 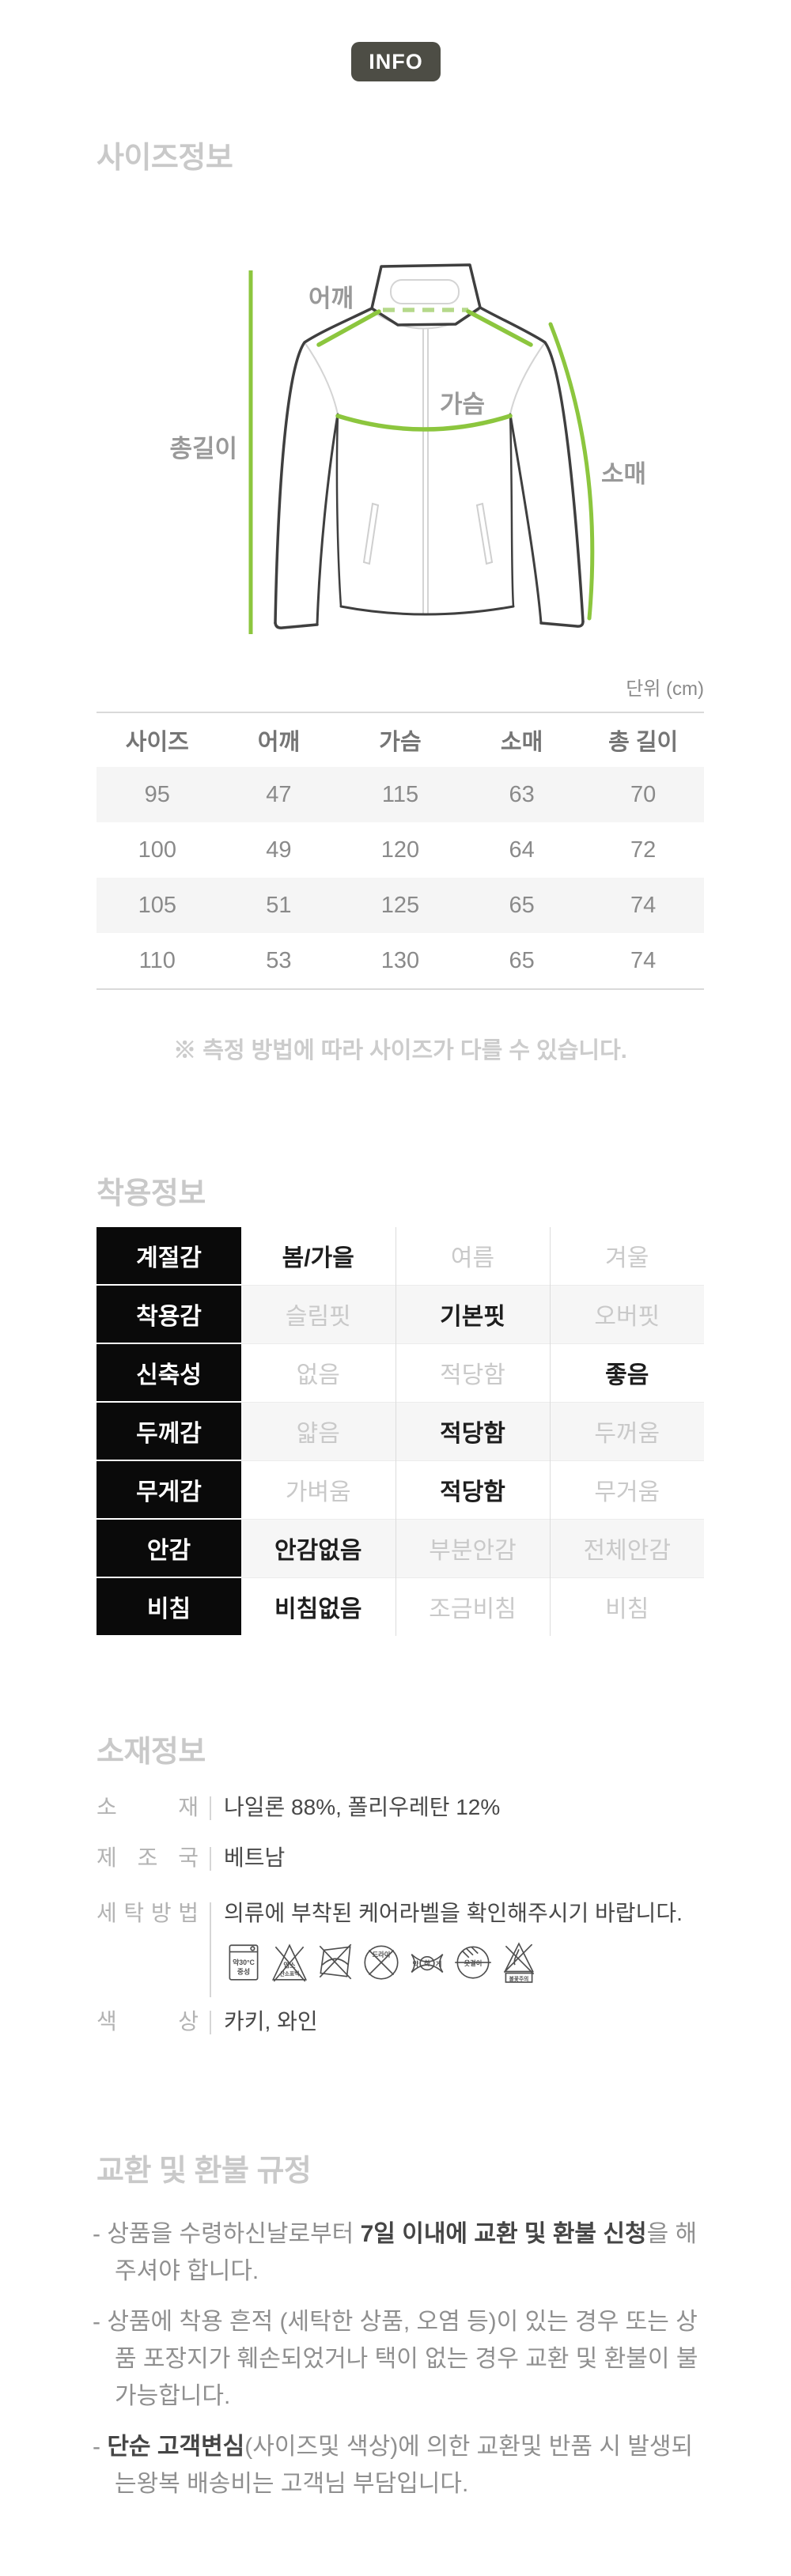 I want to click on size-cell: 72, so click(x=643, y=850).